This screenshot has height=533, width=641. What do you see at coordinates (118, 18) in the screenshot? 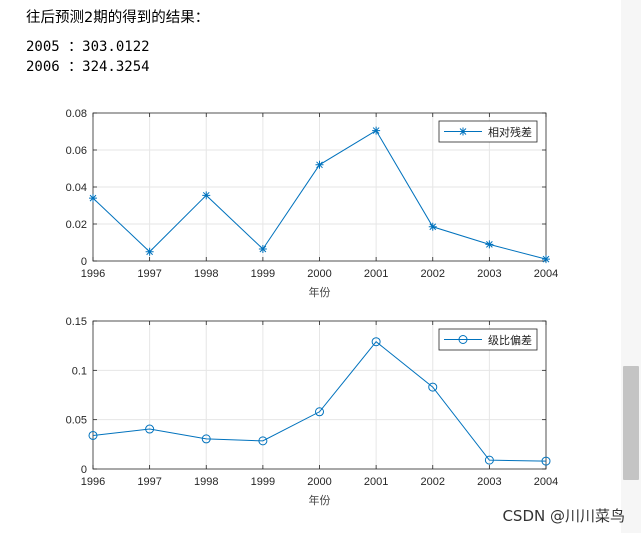
I see `result-heading: 往后预测2期的得到的结果：` at bounding box center [118, 18].